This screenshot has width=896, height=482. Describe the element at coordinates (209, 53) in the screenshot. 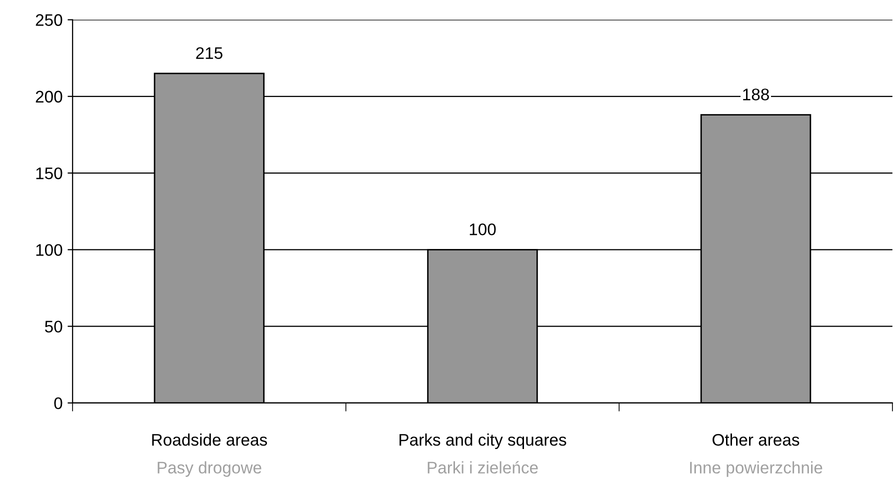

I see `data-label: 215` at that location.